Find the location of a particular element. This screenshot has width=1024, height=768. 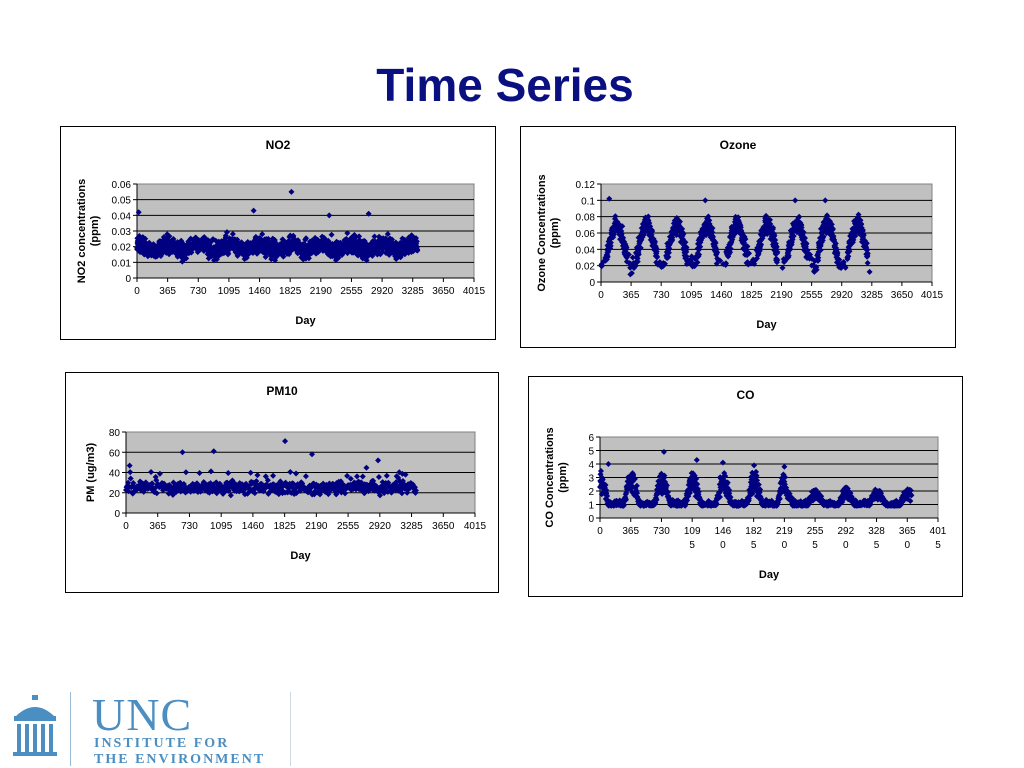

y-axis-label: PM (ug/m3) is located at coordinates (91, 473).